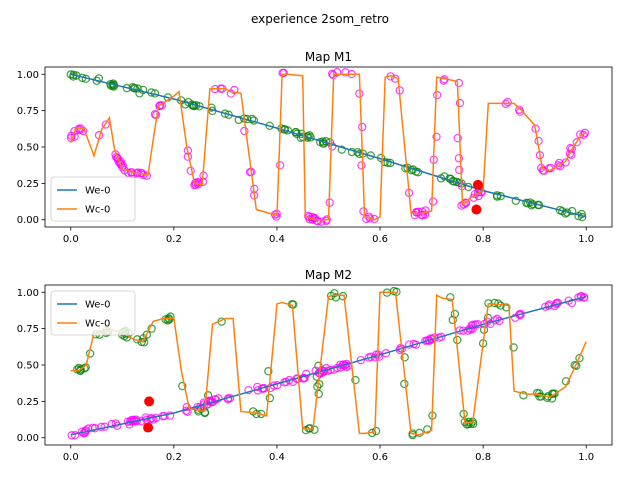 This screenshot has height=480, width=640. Describe the element at coordinates (174, 457) in the screenshot. I see `x-tick-label: 0.2` at that location.